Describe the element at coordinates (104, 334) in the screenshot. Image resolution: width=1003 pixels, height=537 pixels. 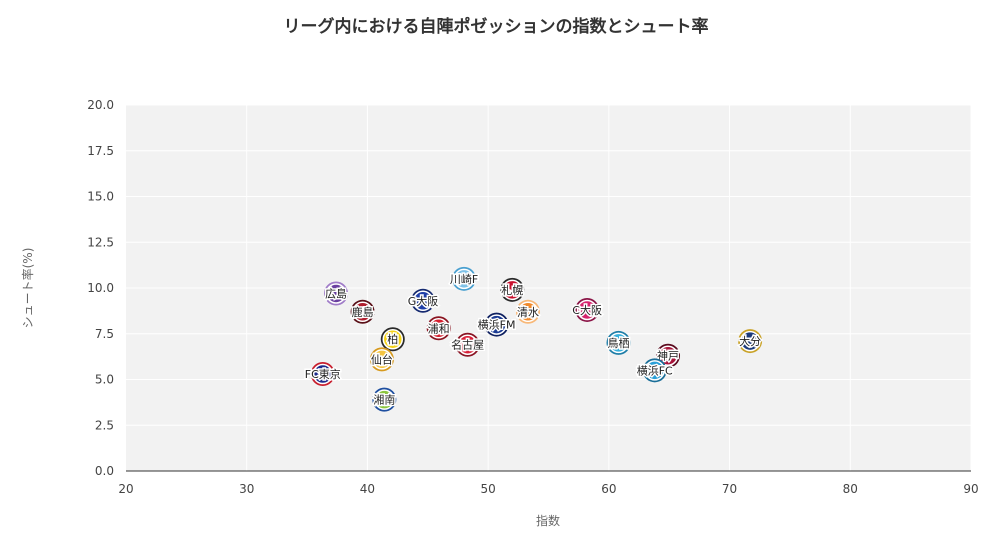
I see `y-tick-label: 7.5` at that location.